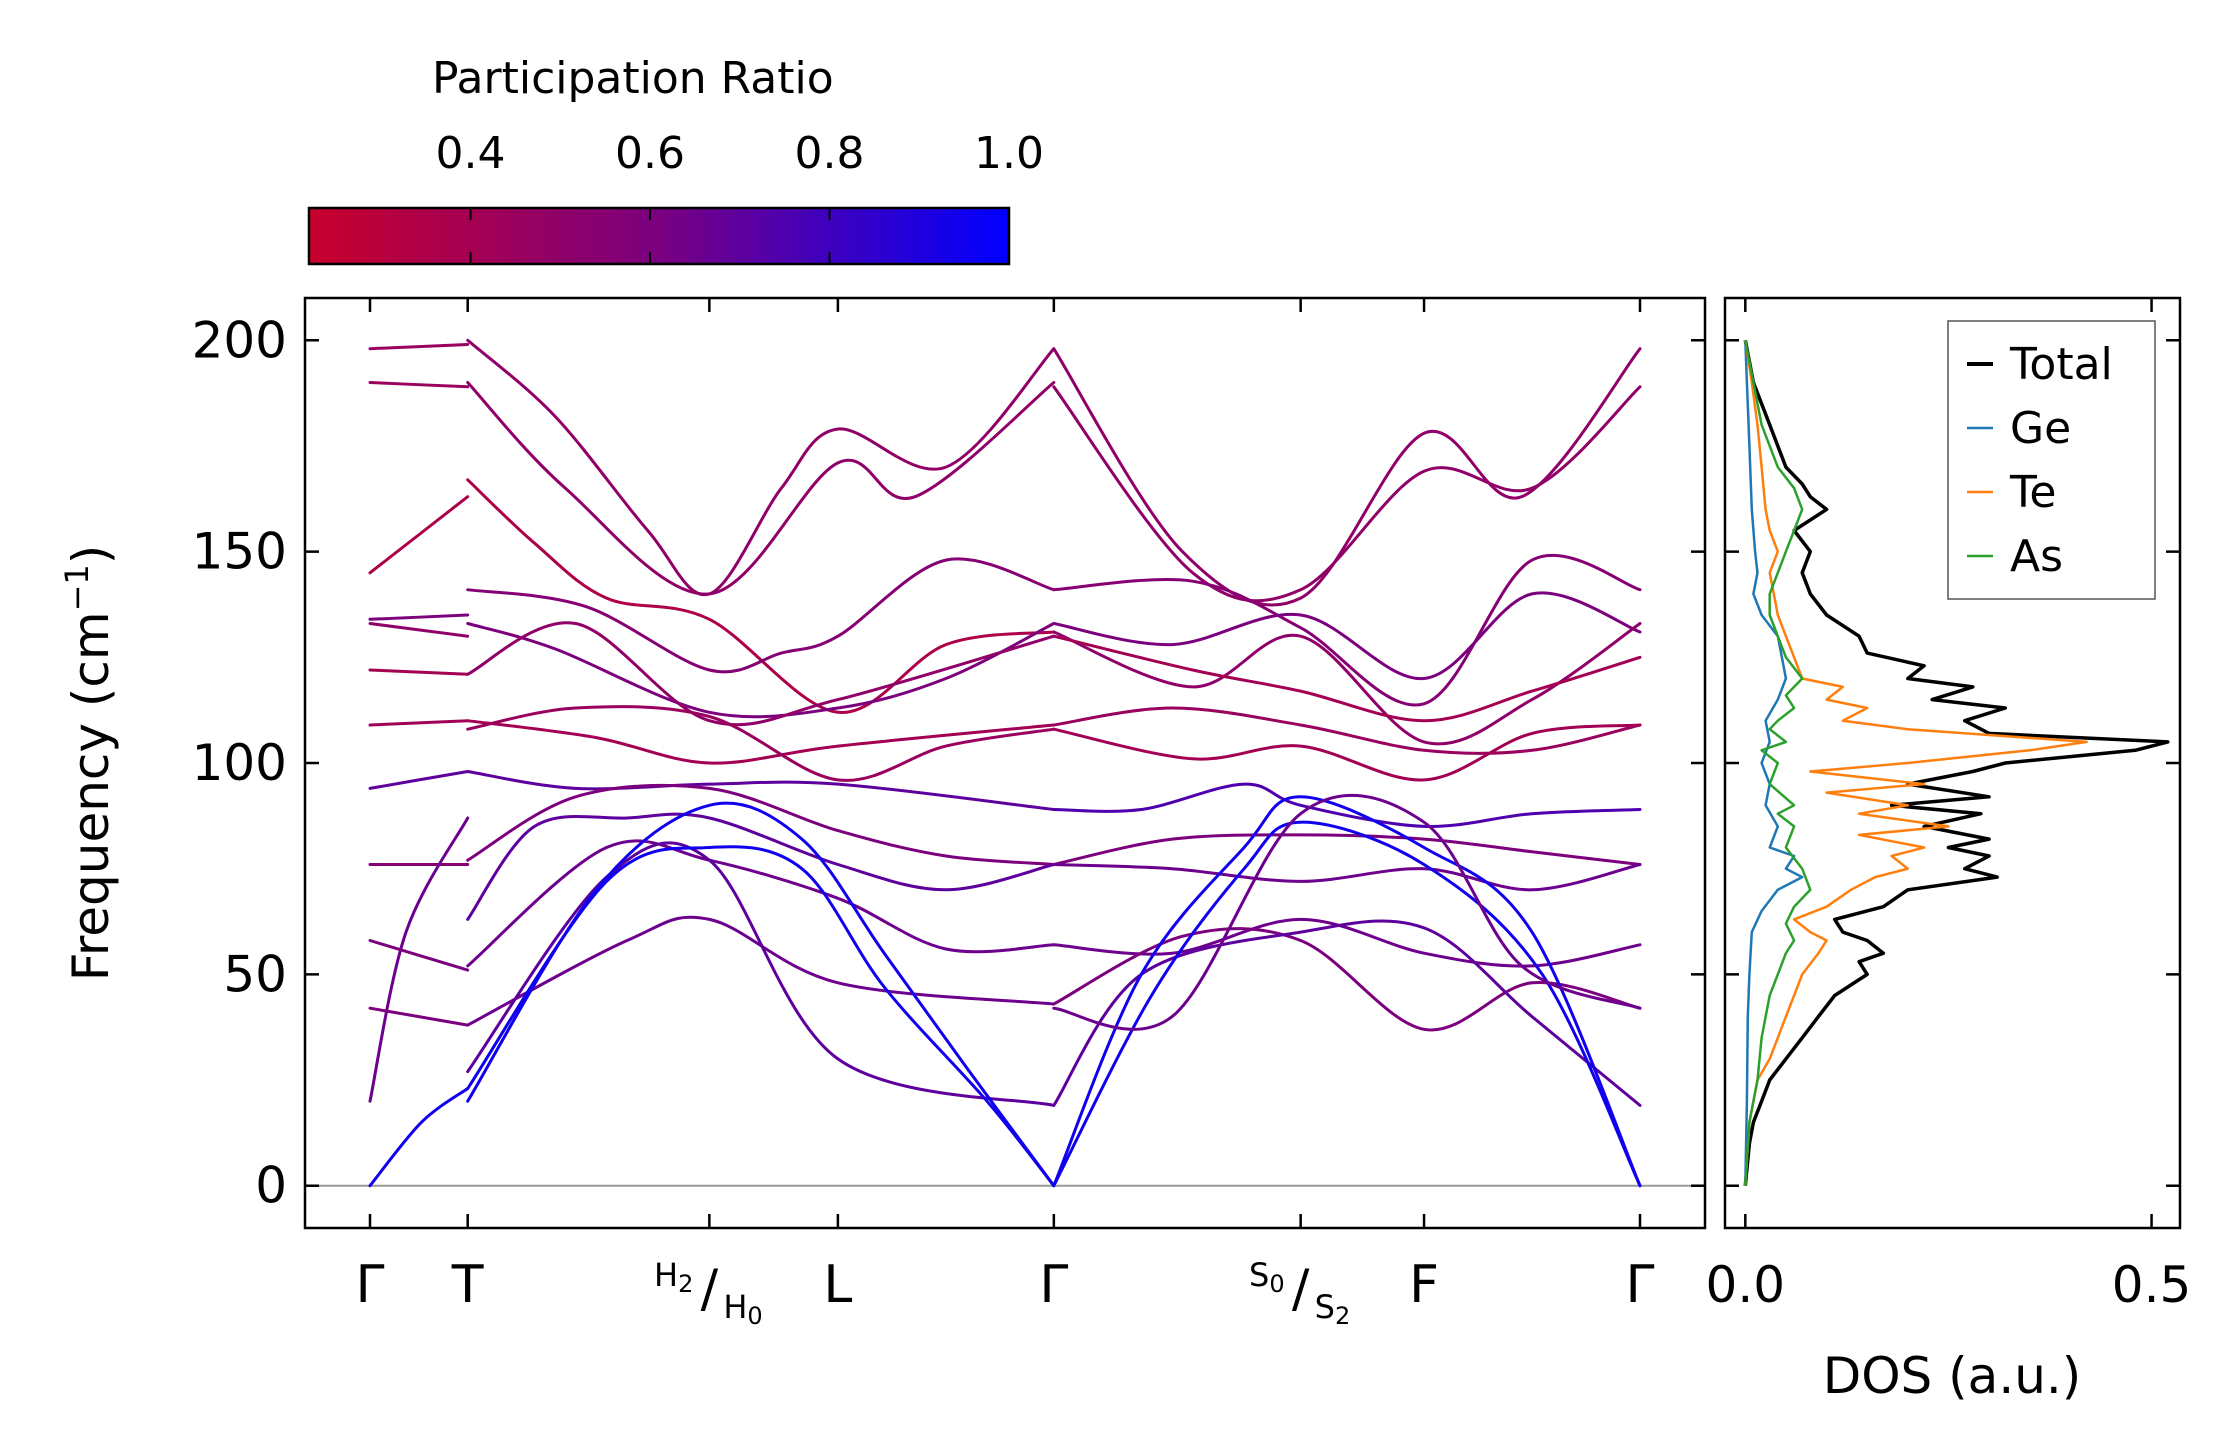 The width and height of the screenshot is (2235, 1455). Describe the element at coordinates (837, 1285) in the screenshot. I see `kpoint-label: L` at that location.